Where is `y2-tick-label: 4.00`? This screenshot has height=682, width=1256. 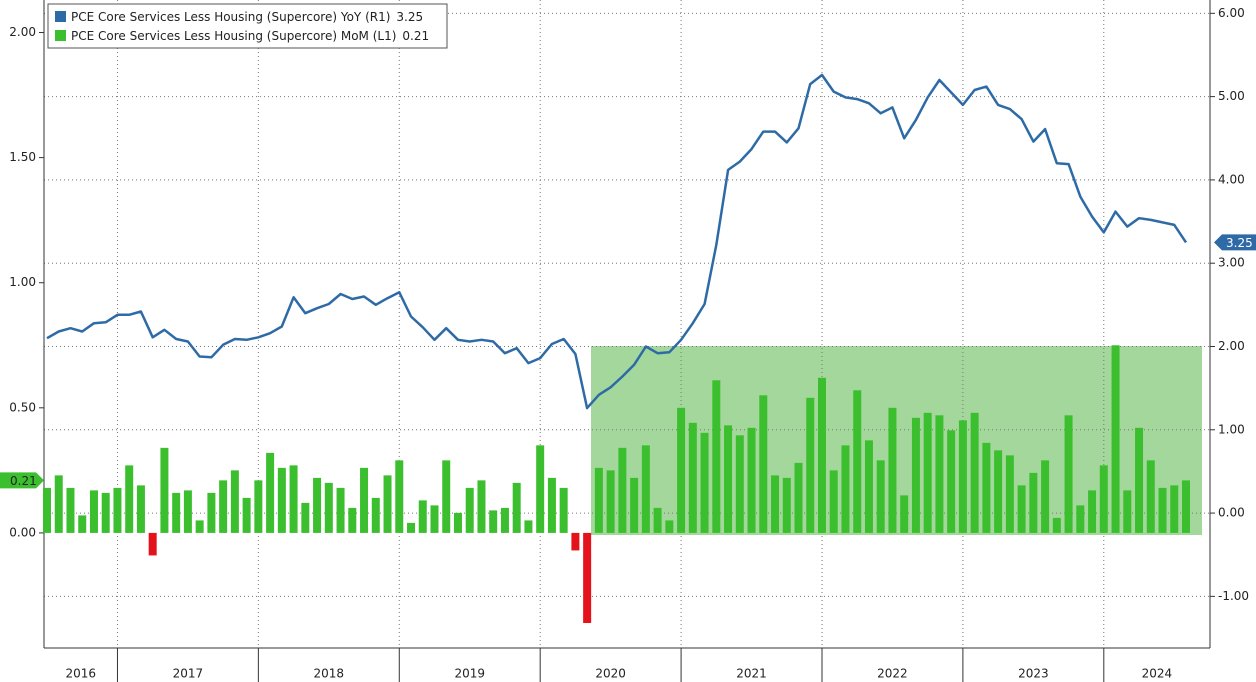 y2-tick-label: 4.00 is located at coordinates (1231, 179).